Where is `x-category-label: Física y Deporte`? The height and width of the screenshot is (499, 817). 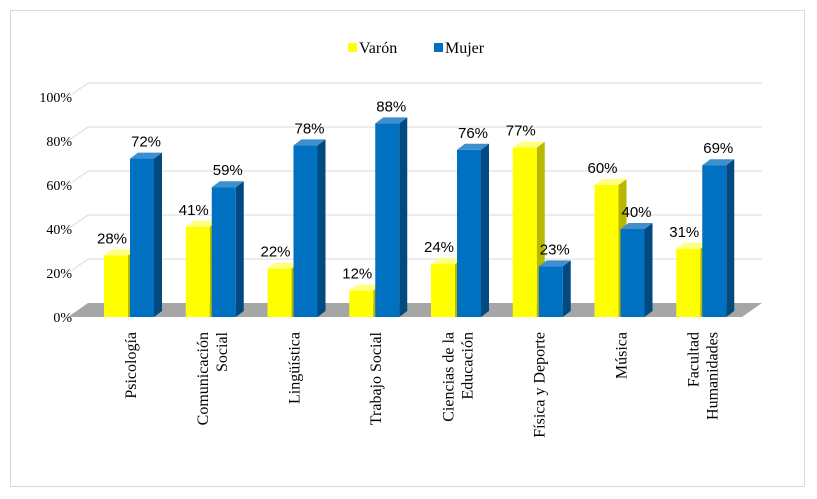
x-category-label: Física y Deporte is located at coordinates (540, 385).